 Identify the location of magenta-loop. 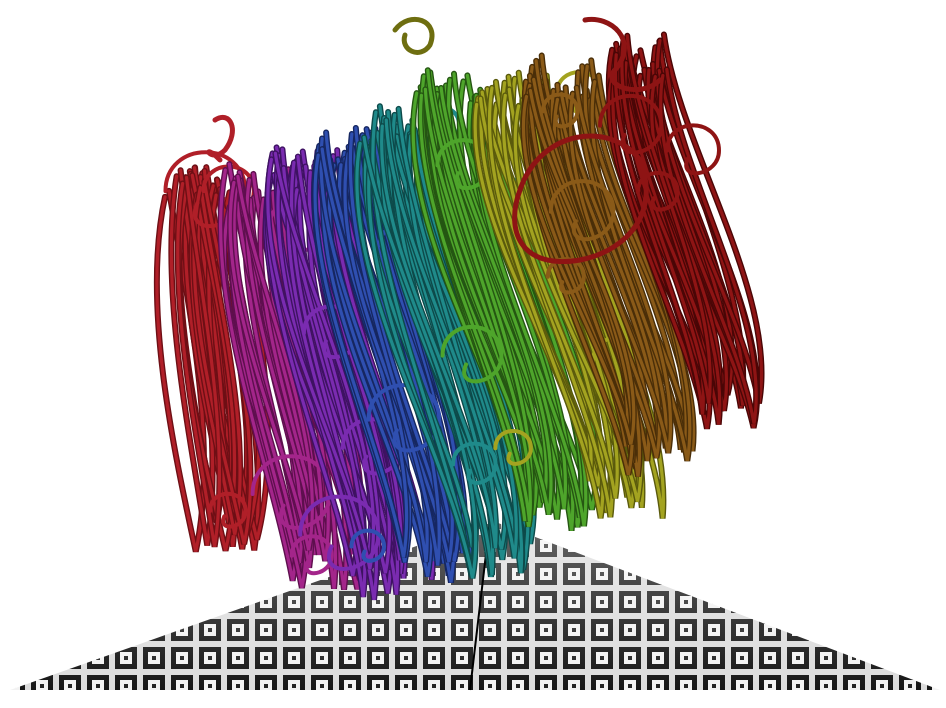
(311, 555).